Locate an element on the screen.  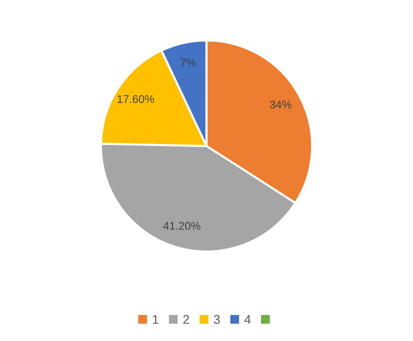
legend-label: 1 is located at coordinates (155, 319).